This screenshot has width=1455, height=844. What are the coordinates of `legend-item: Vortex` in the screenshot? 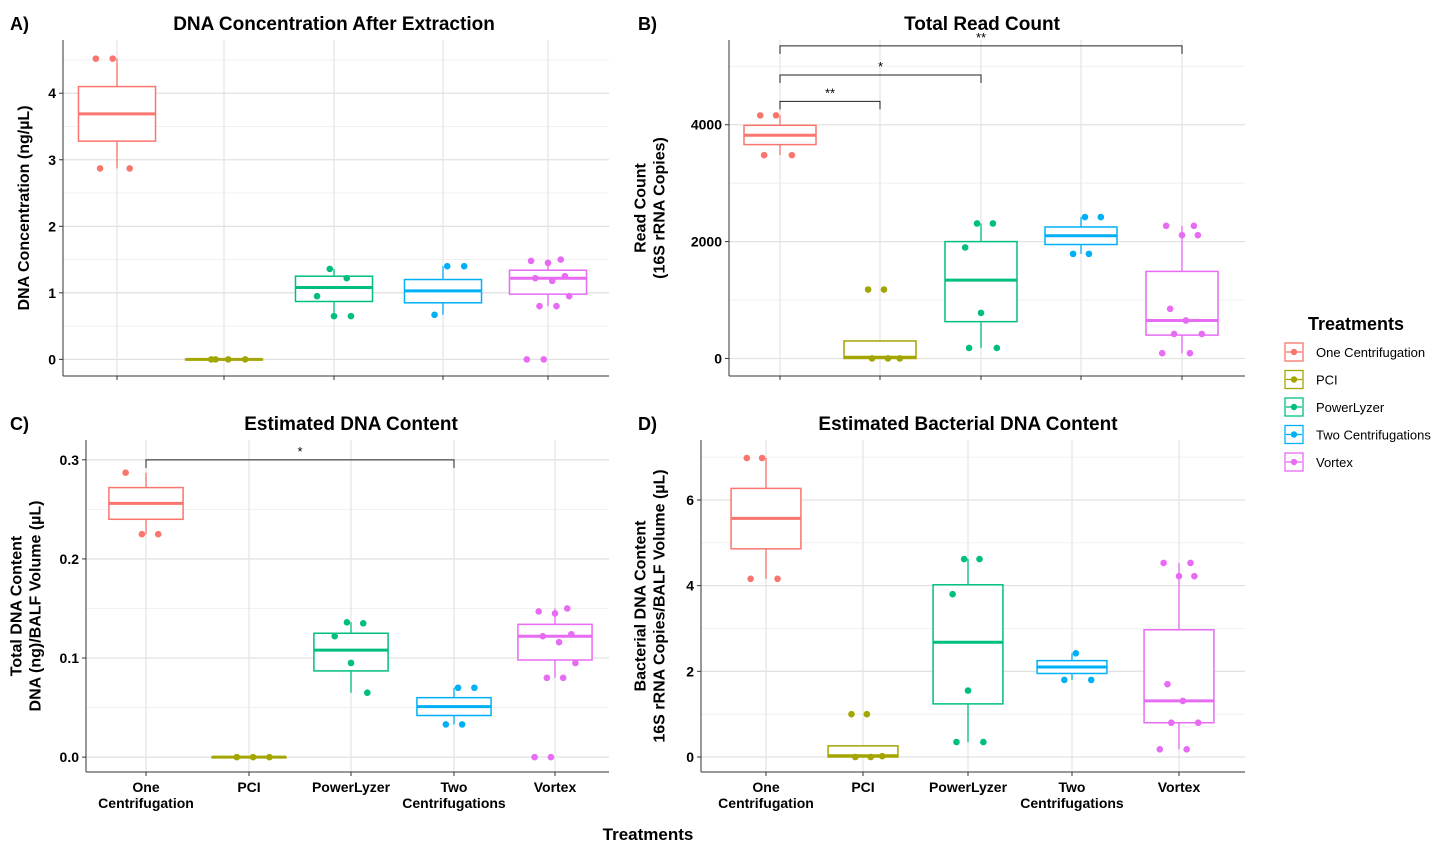 It's located at (1318, 462).